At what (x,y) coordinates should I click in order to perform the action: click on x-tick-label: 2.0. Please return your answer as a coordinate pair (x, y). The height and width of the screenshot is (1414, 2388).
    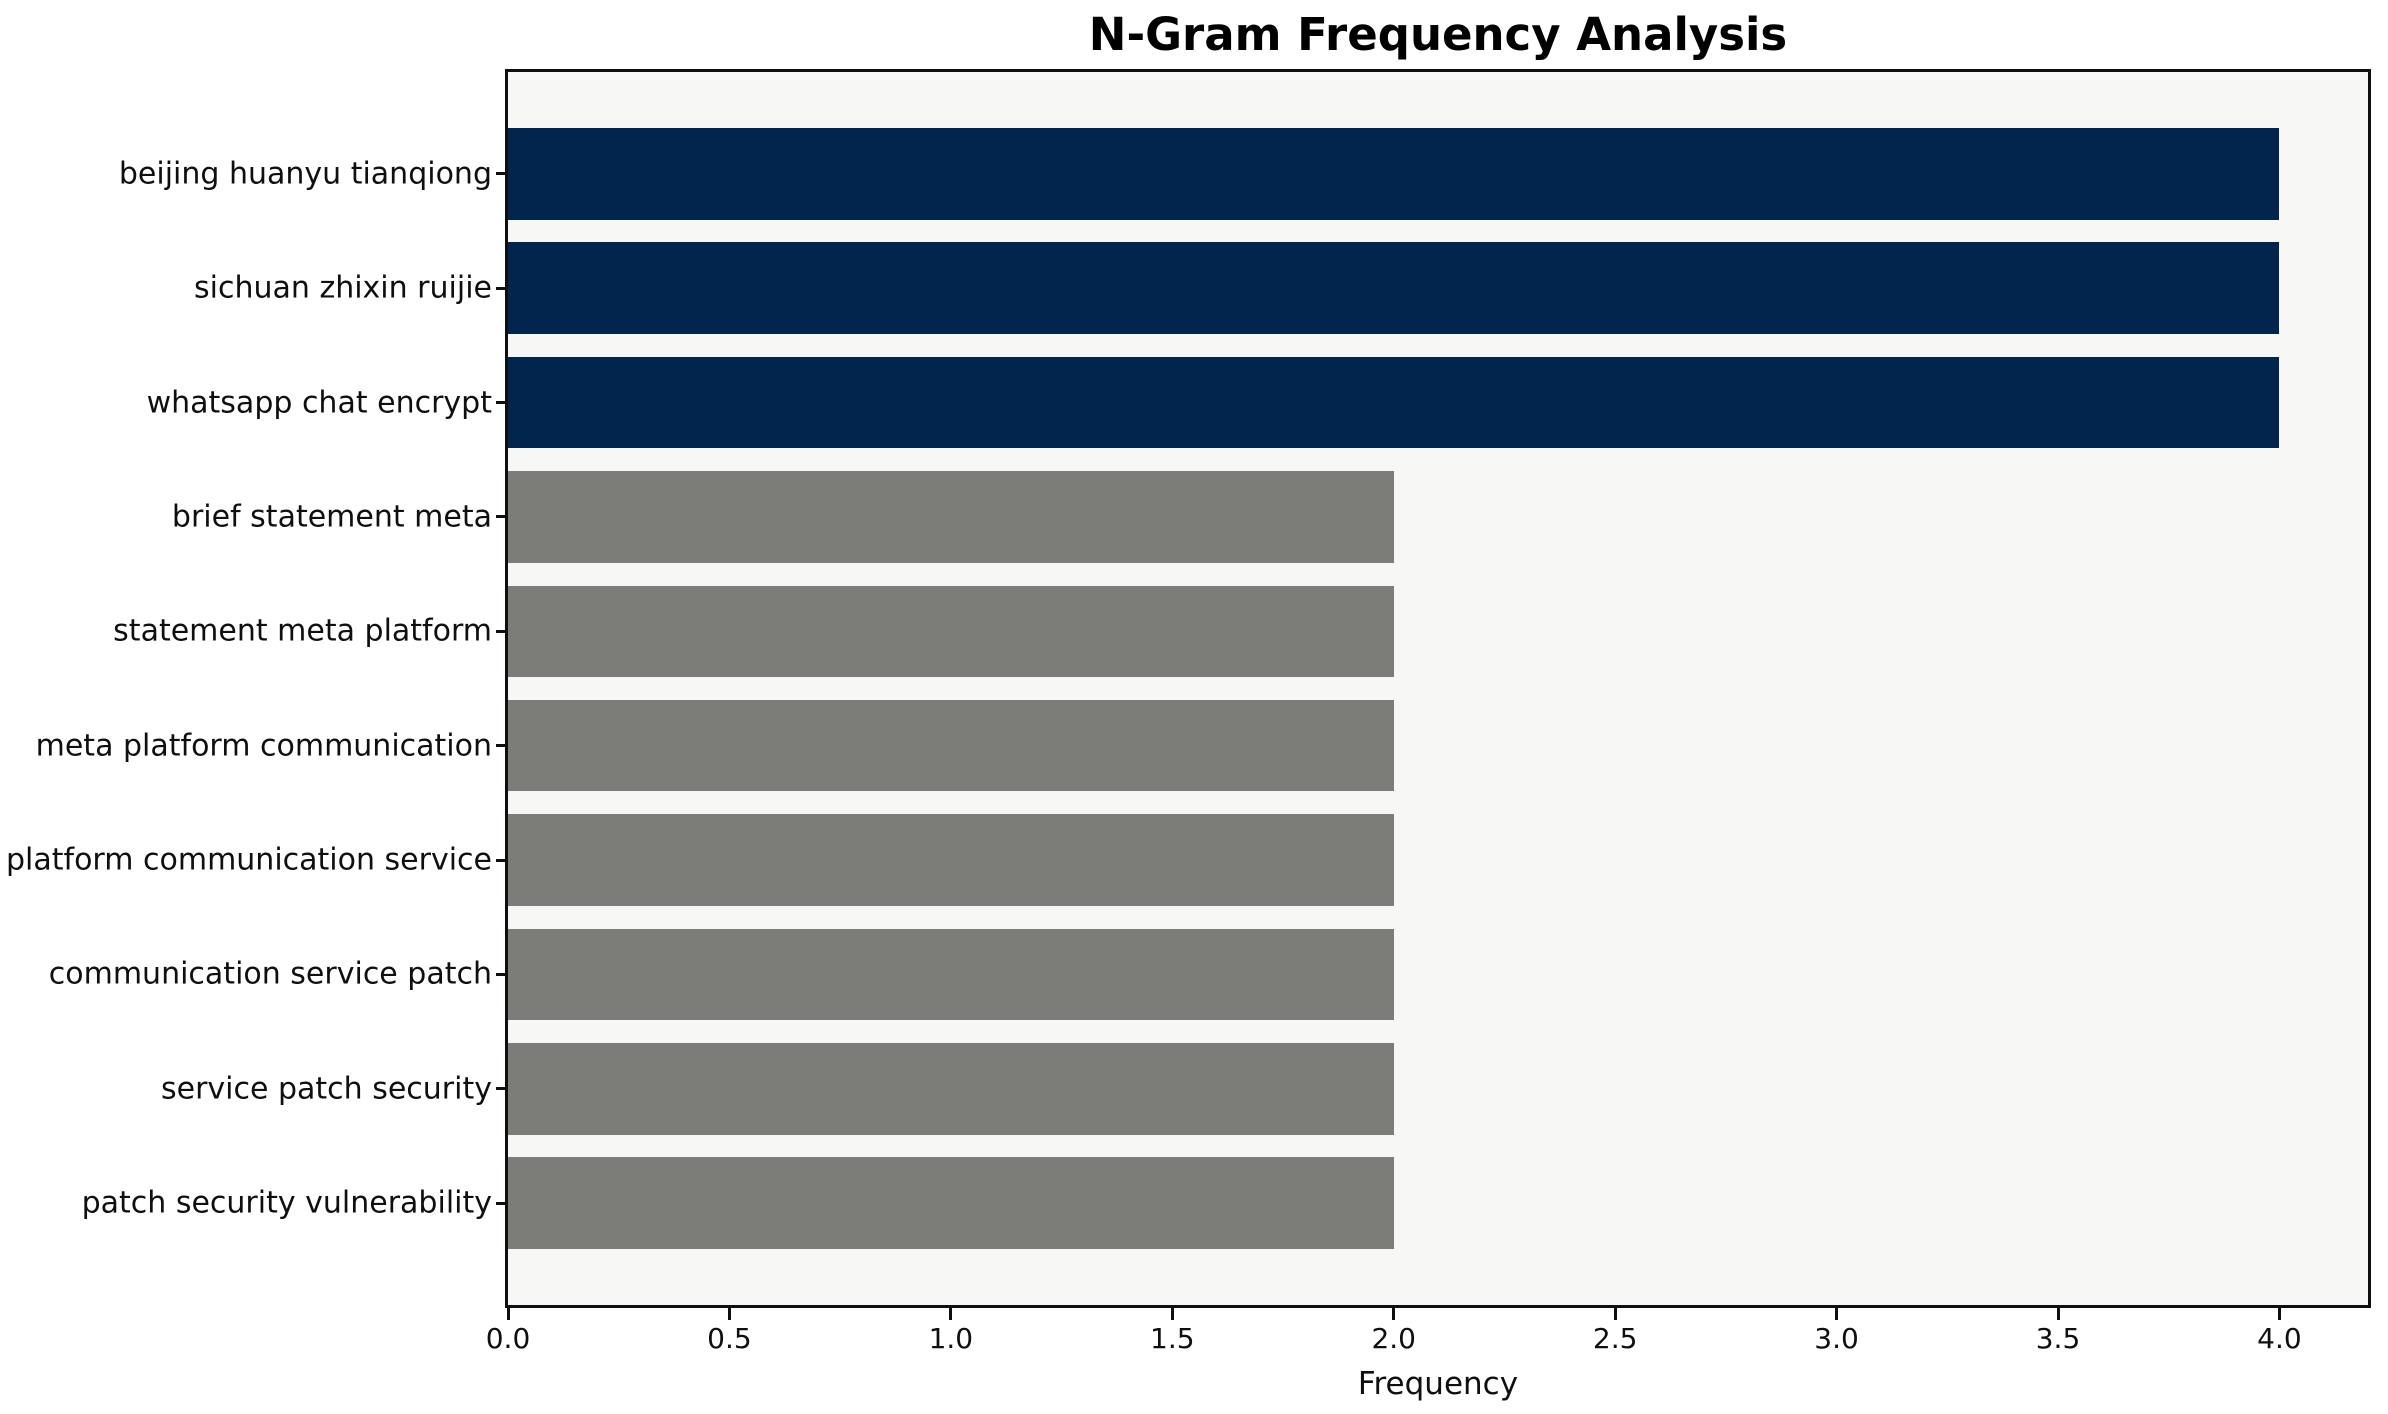
    Looking at the image, I should click on (1393, 1338).